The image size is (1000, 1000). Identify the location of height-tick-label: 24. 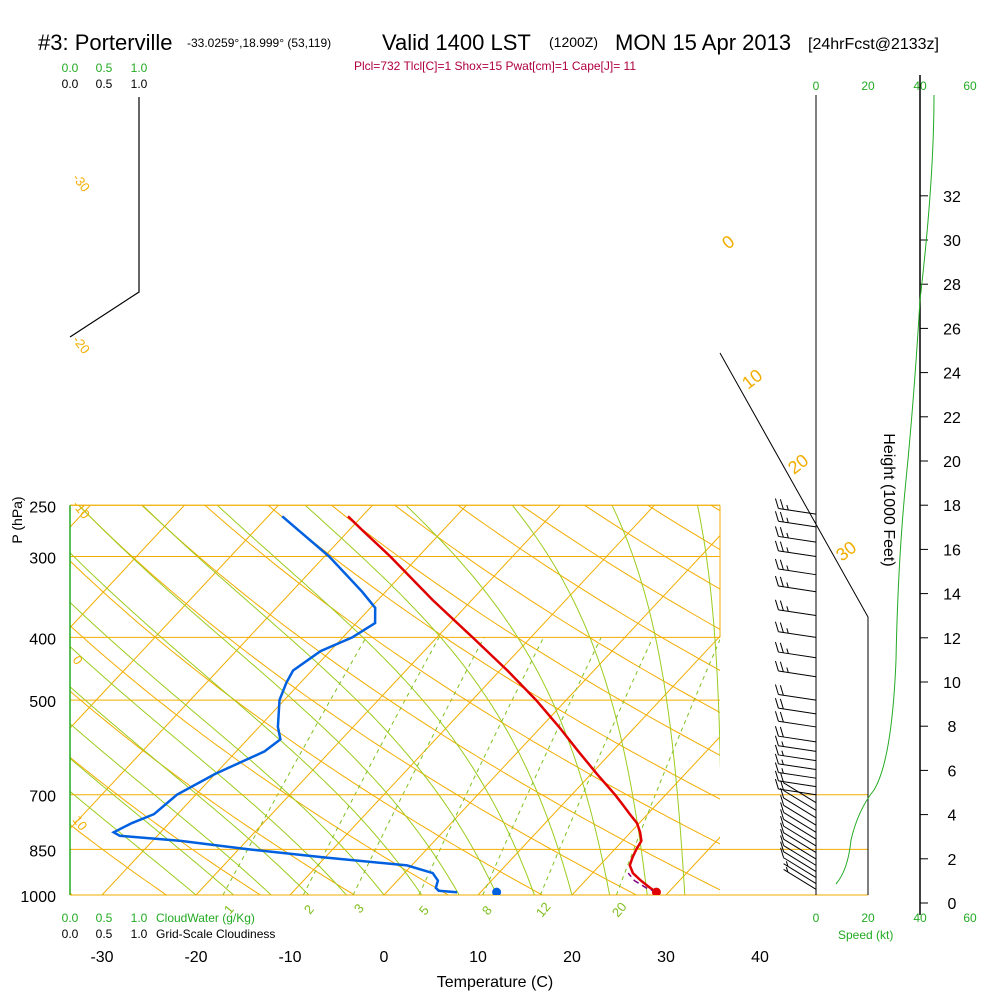
(952, 374).